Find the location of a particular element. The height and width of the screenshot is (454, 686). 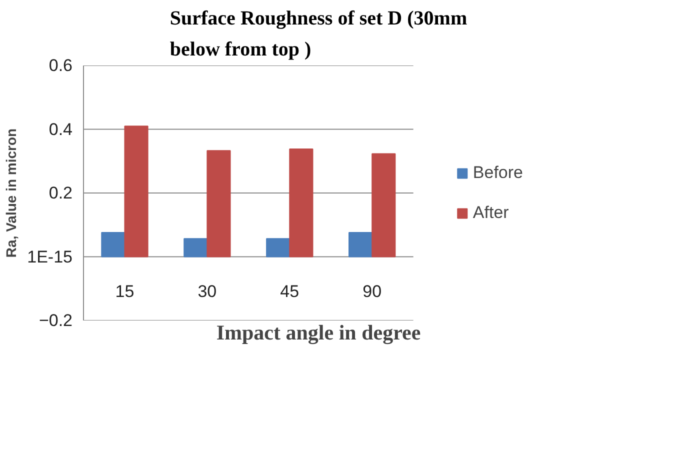

x-tick-label: 15 is located at coordinates (124, 291).